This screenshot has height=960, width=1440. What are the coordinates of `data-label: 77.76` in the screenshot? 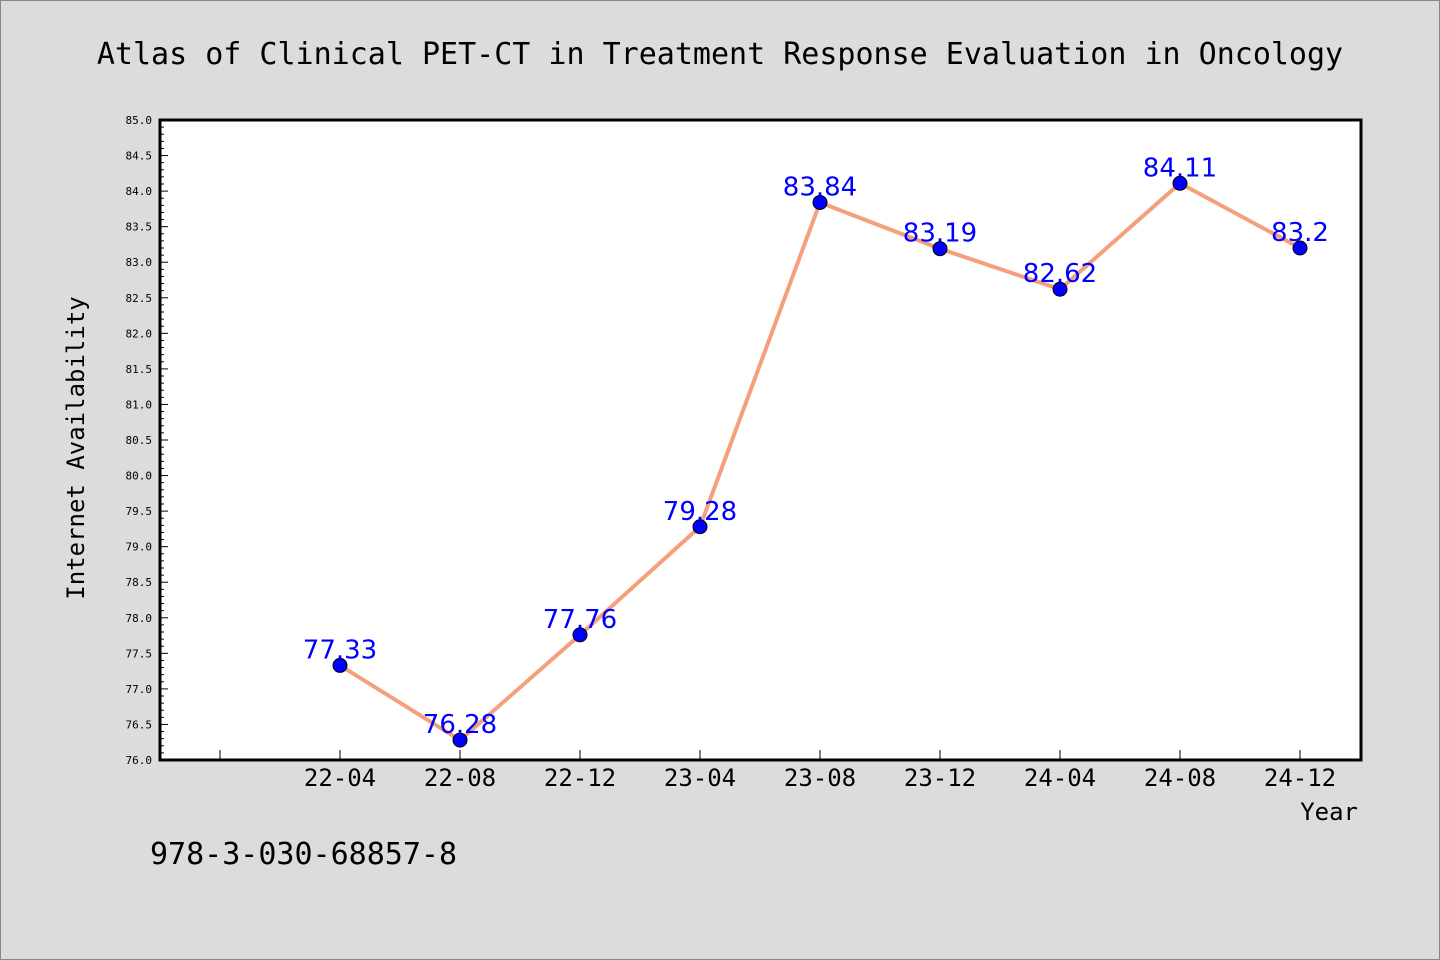 It's located at (580, 620).